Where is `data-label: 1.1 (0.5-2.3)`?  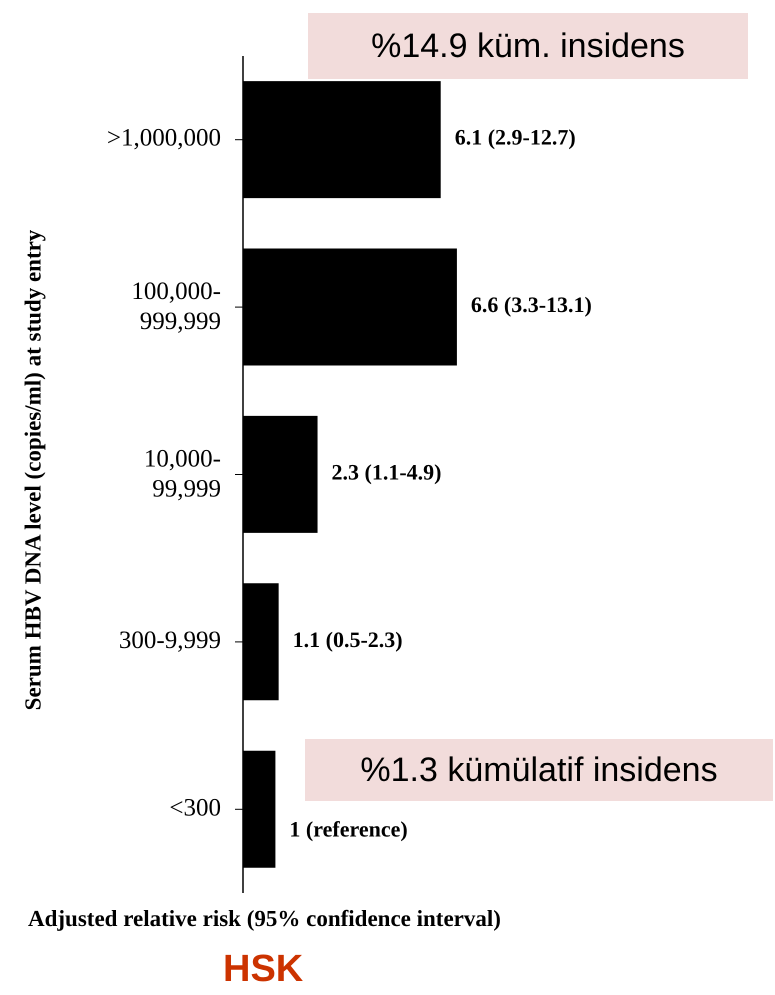 data-label: 1.1 (0.5-2.3) is located at coordinates (347, 639).